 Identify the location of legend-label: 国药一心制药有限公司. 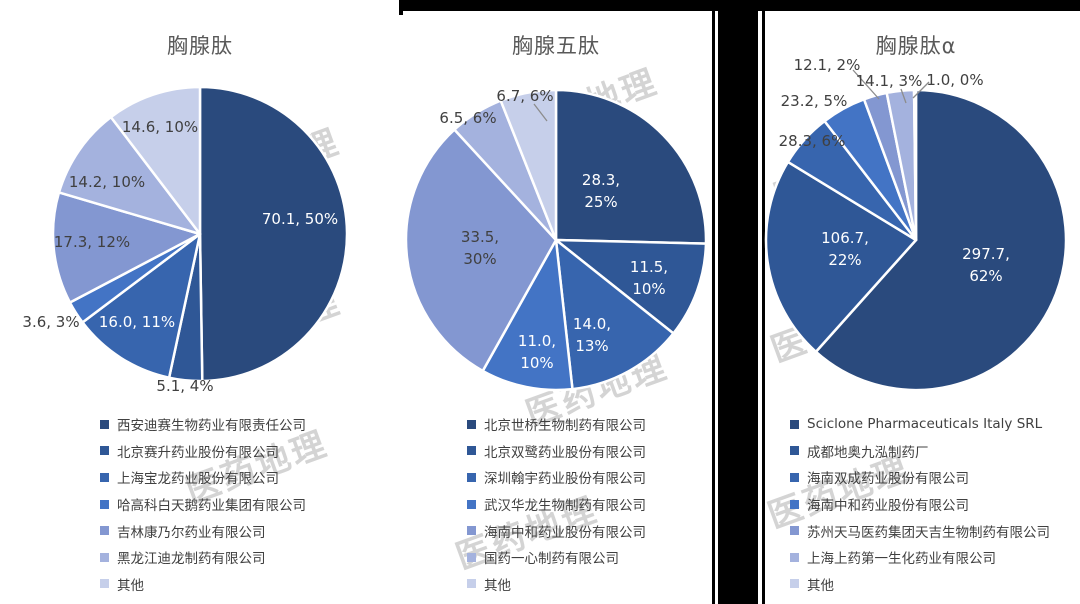
(551, 559).